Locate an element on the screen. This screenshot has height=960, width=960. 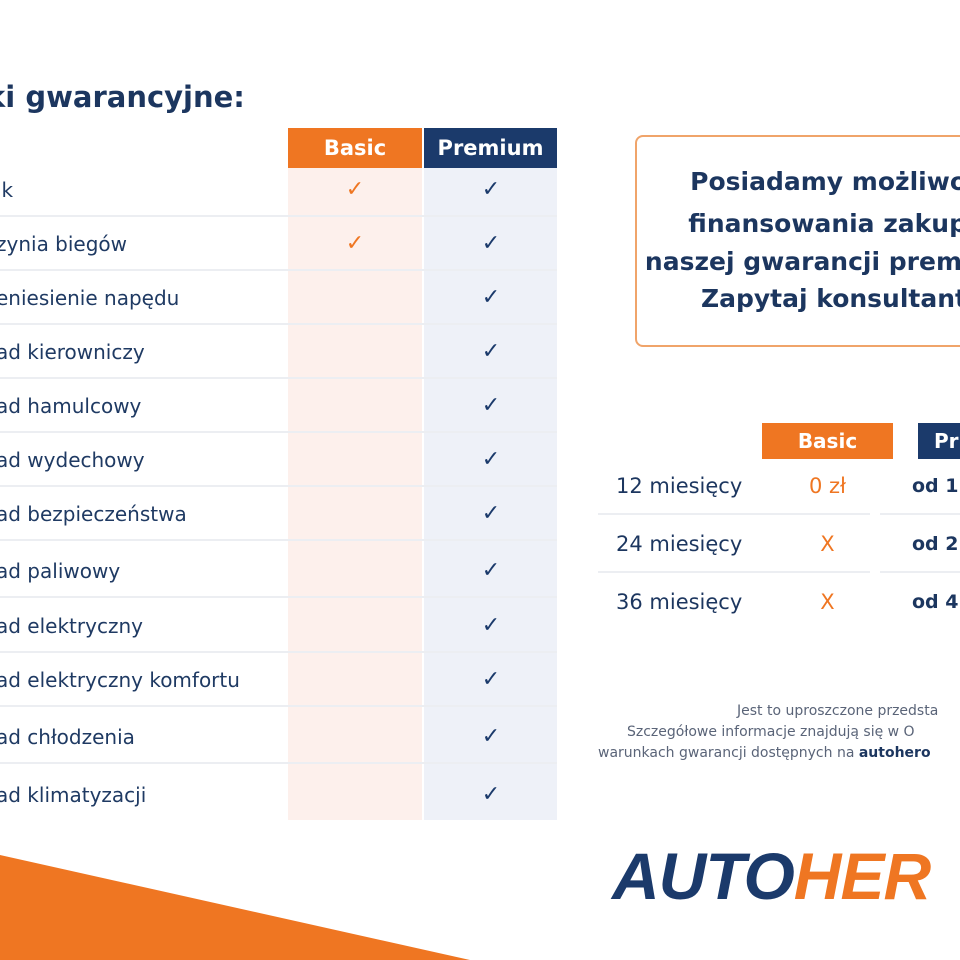
table-row: ad kierowniczy ✓ is located at coordinates (278, 352).